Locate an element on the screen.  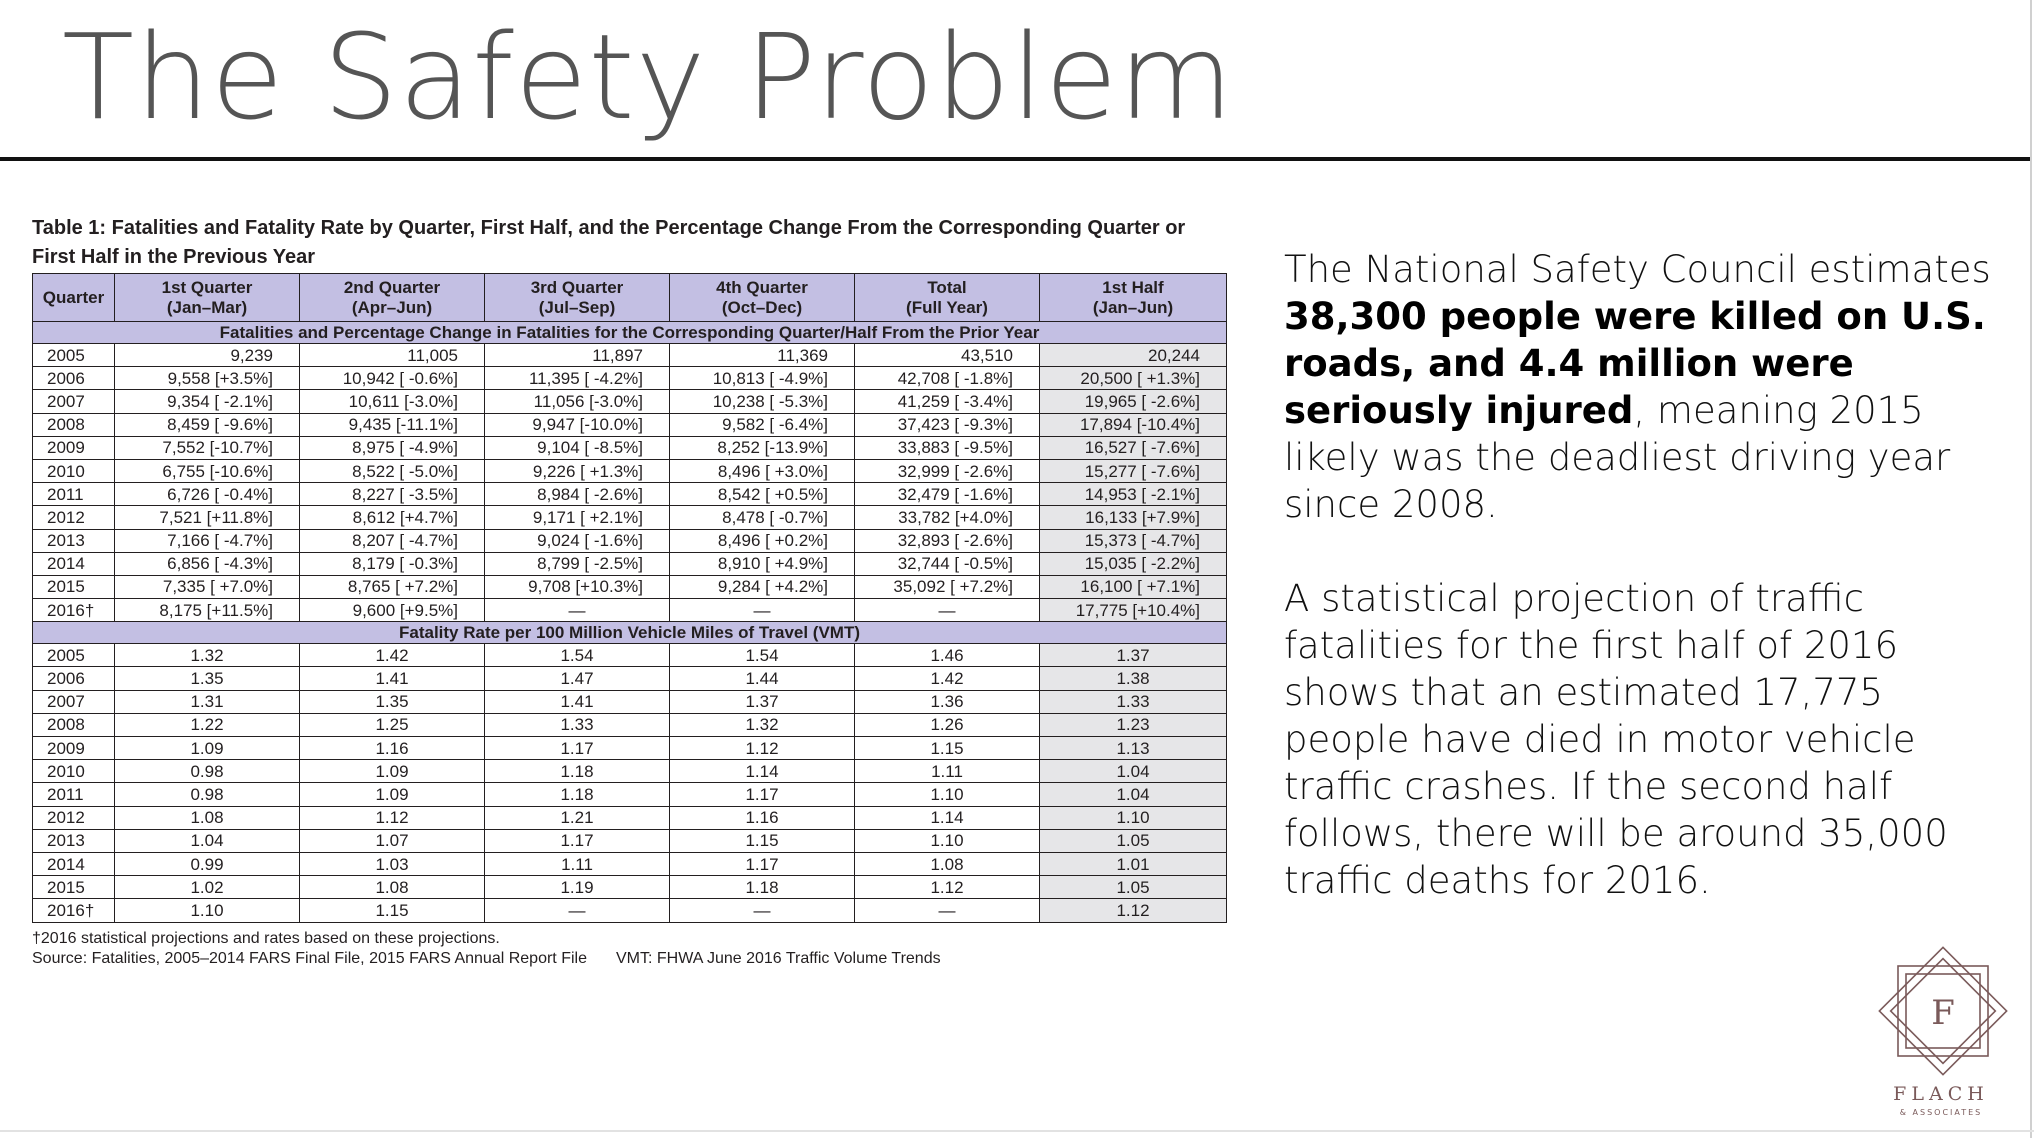
value-cell: 8,496 [ +0.2%] is located at coordinates (762, 540).